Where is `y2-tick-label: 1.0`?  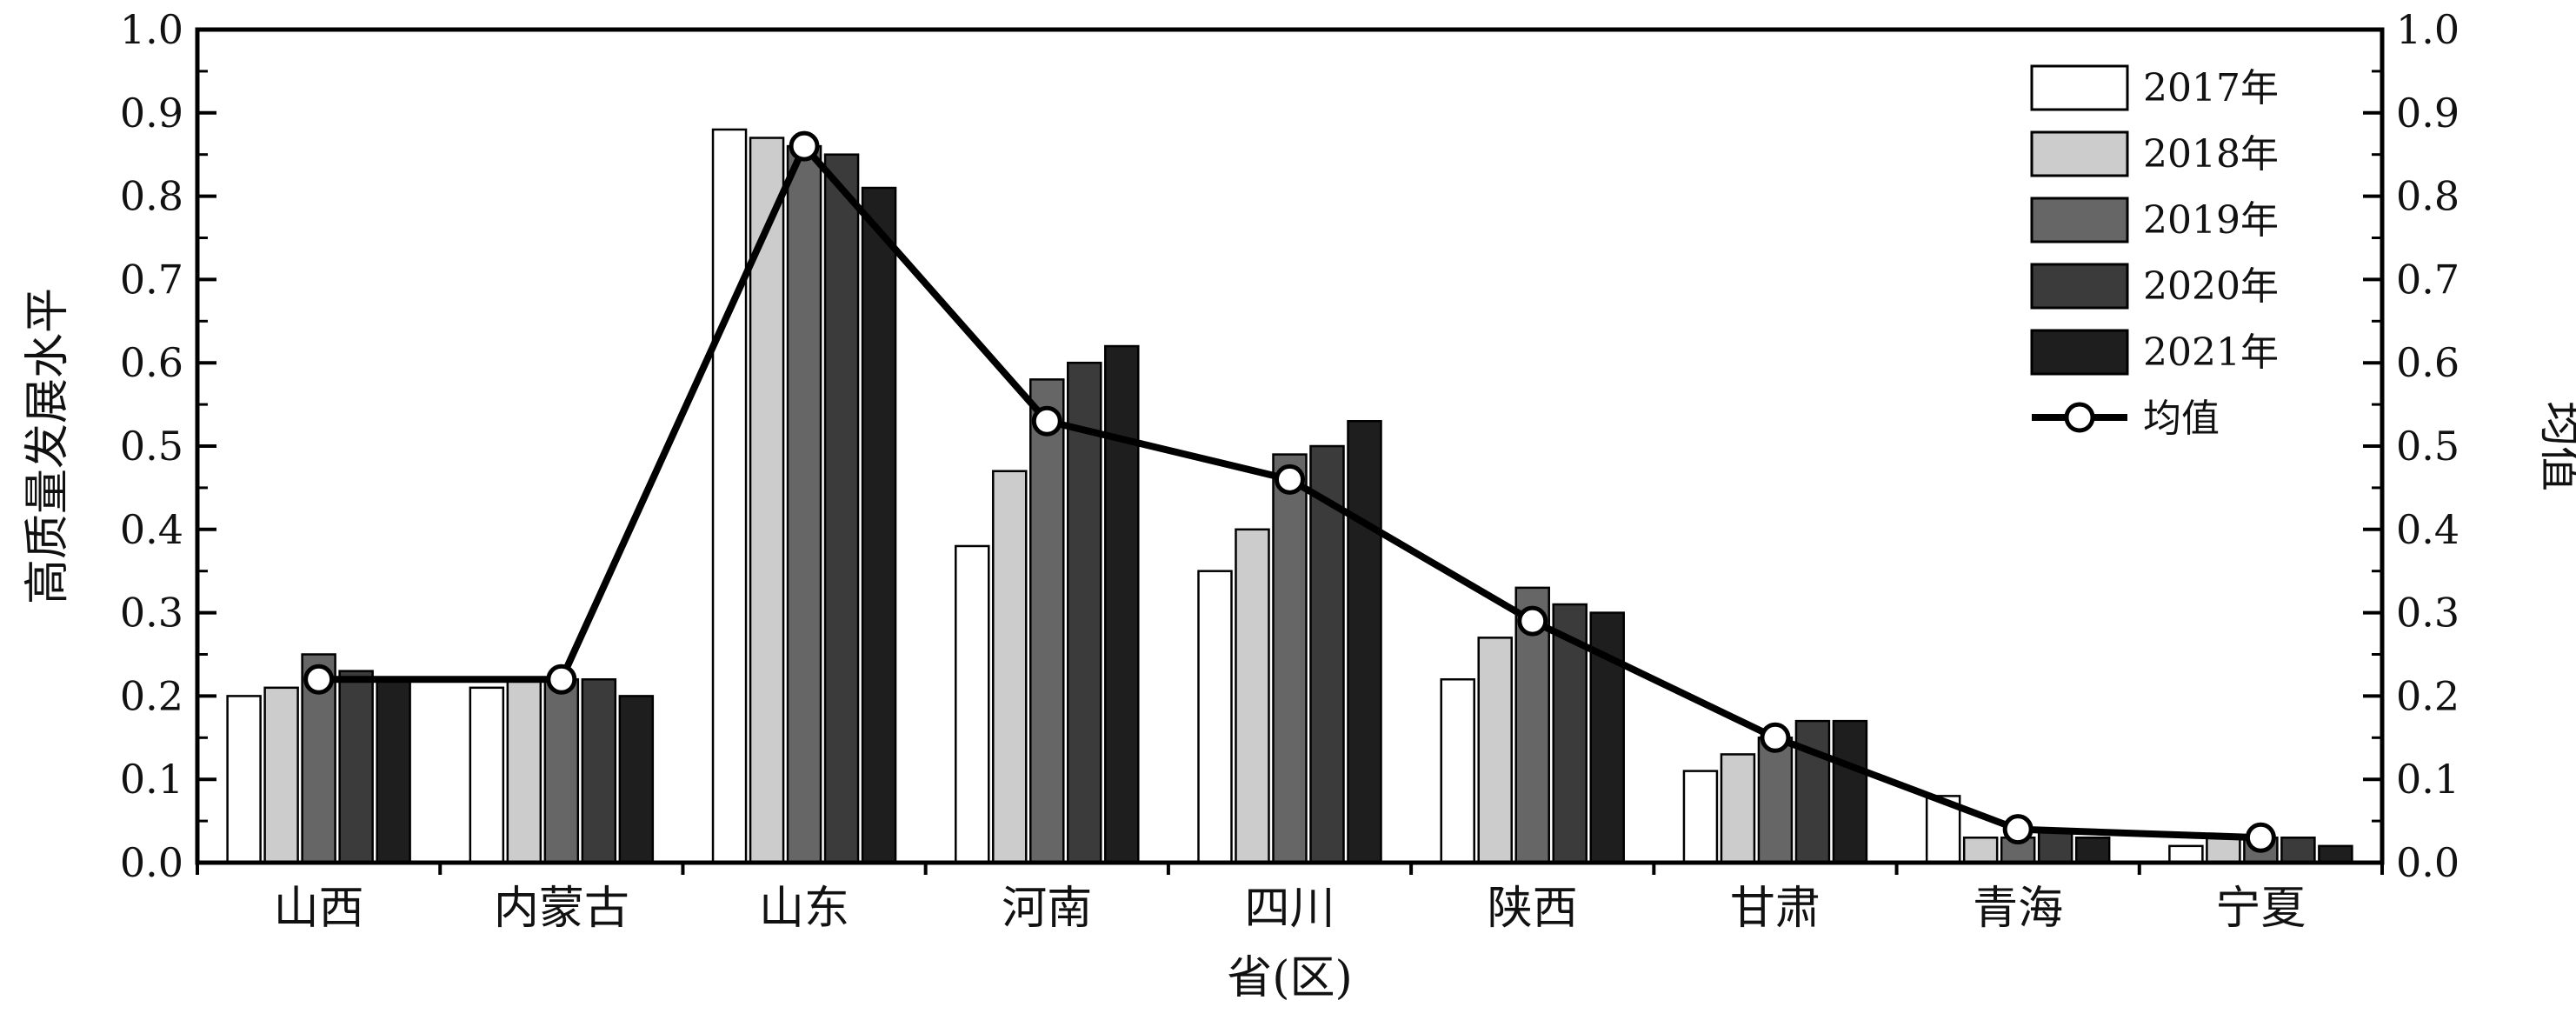
y2-tick-label: 1.0 is located at coordinates (2428, 29).